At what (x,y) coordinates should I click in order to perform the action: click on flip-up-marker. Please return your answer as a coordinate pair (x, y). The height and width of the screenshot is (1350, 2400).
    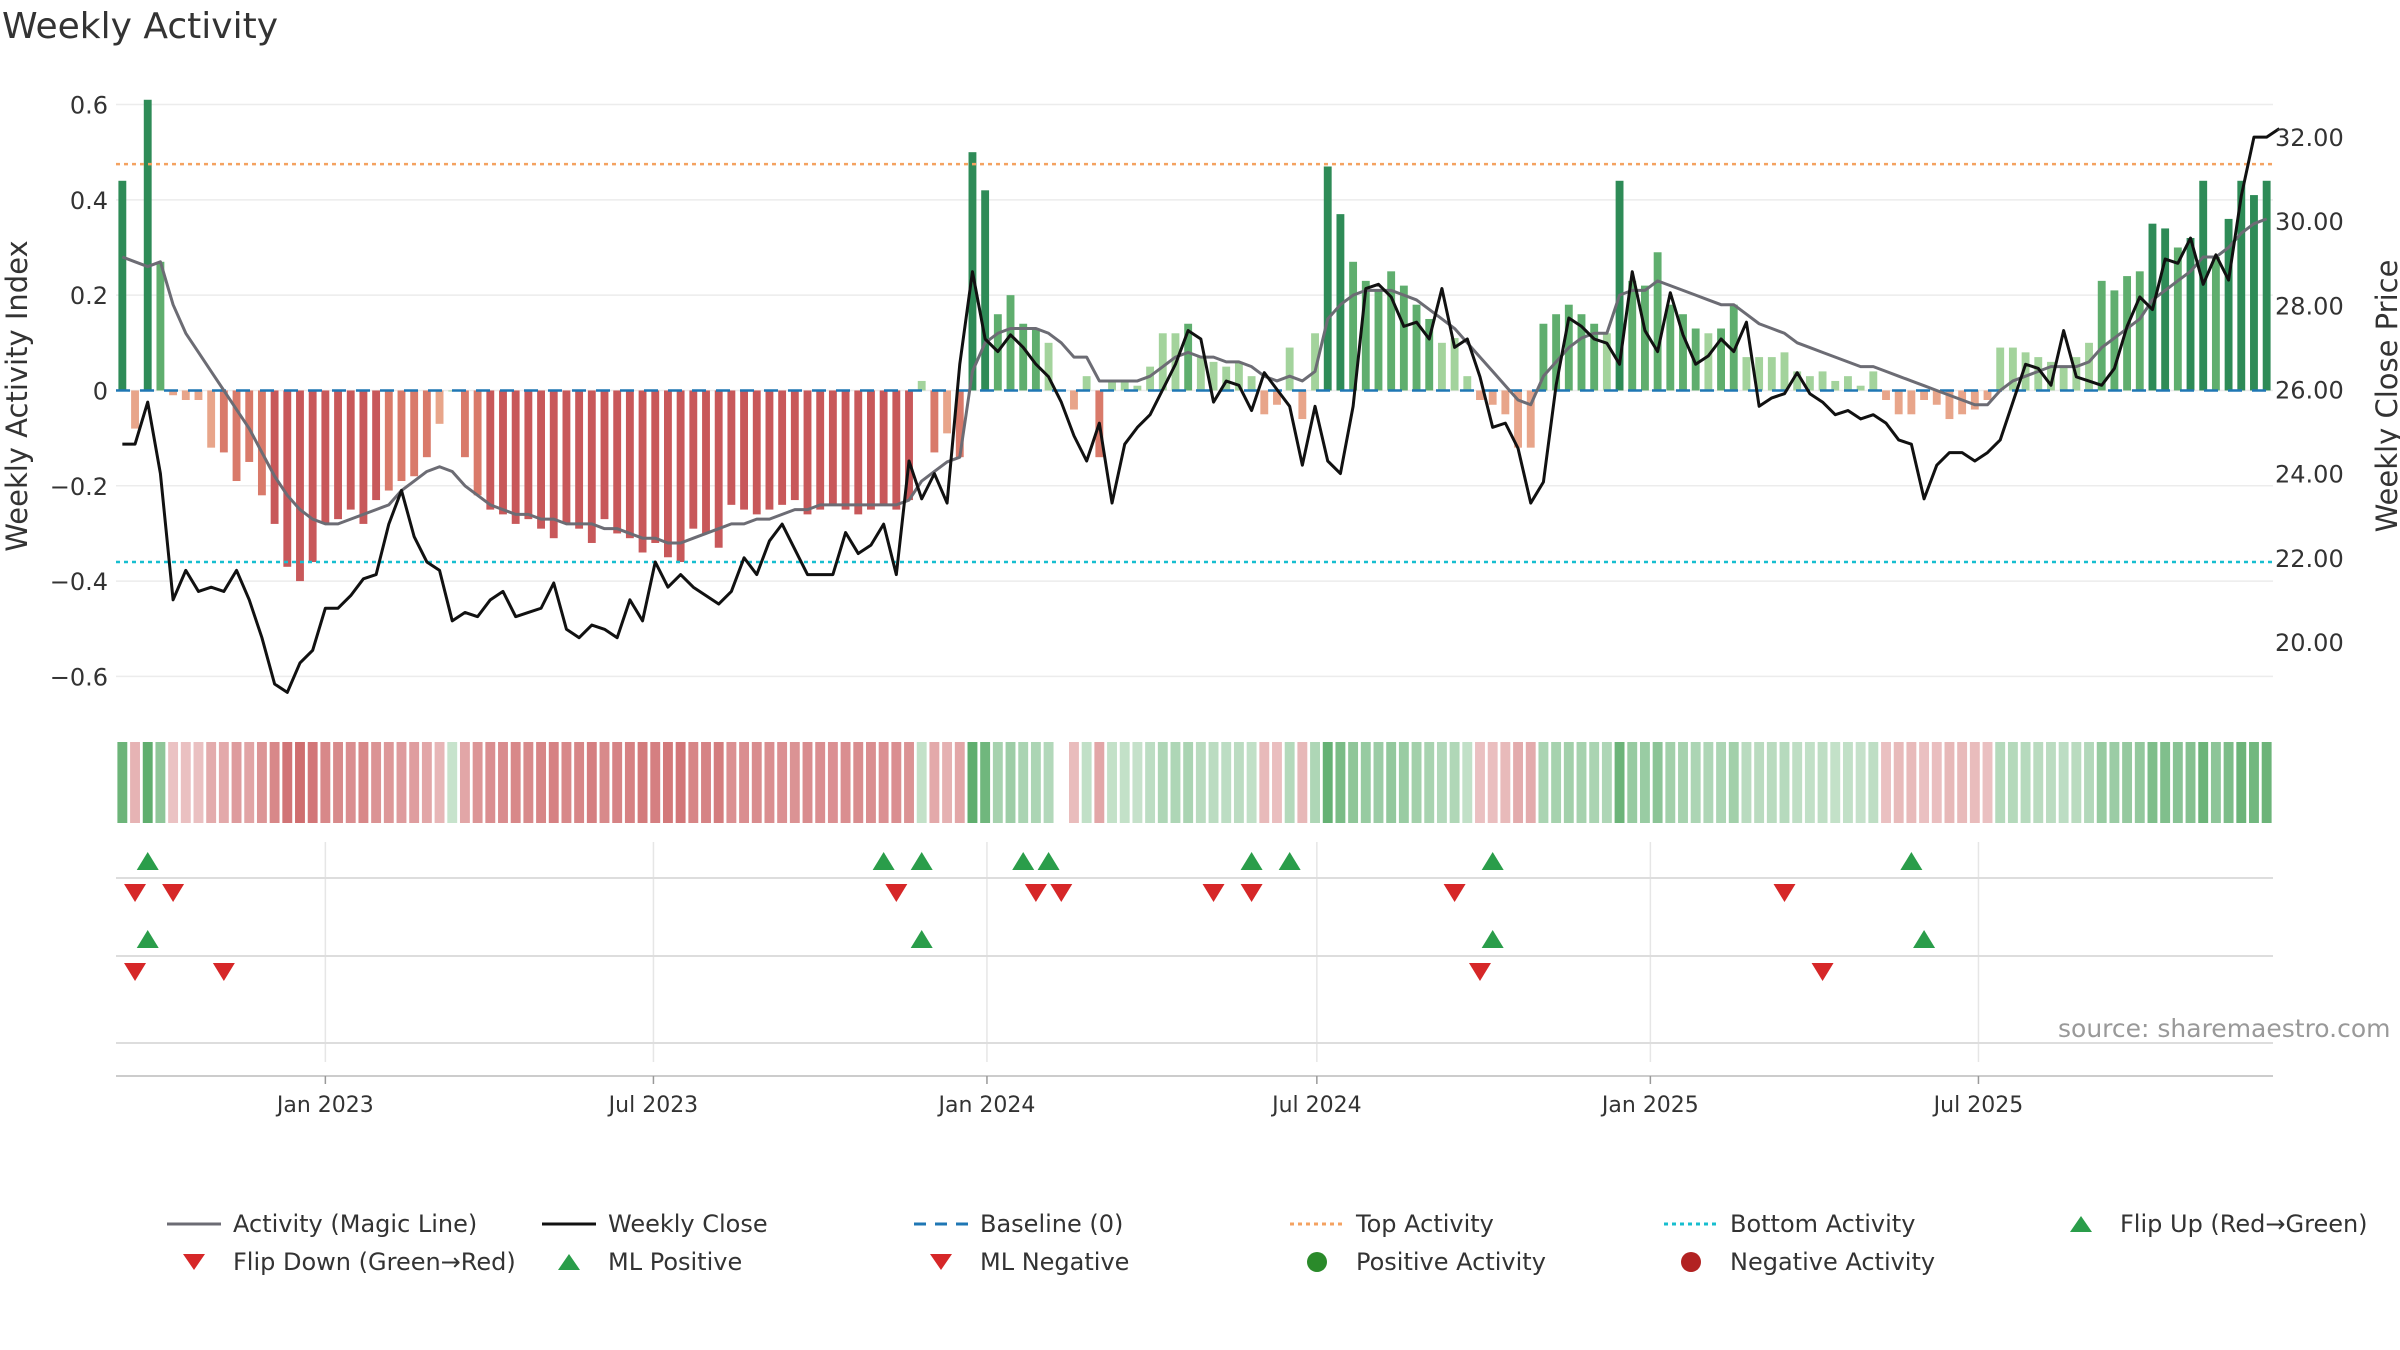
    Looking at the image, I should click on (1289, 861).